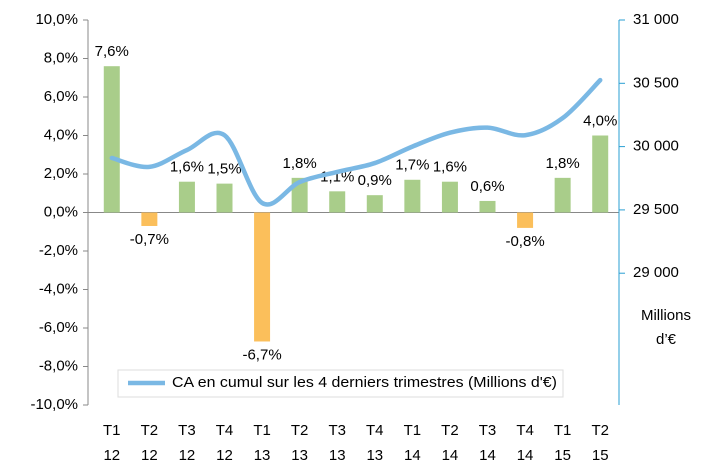 The width and height of the screenshot is (711, 468). Describe the element at coordinates (656, 146) in the screenshot. I see `y2-tick-label: 30 000` at that location.